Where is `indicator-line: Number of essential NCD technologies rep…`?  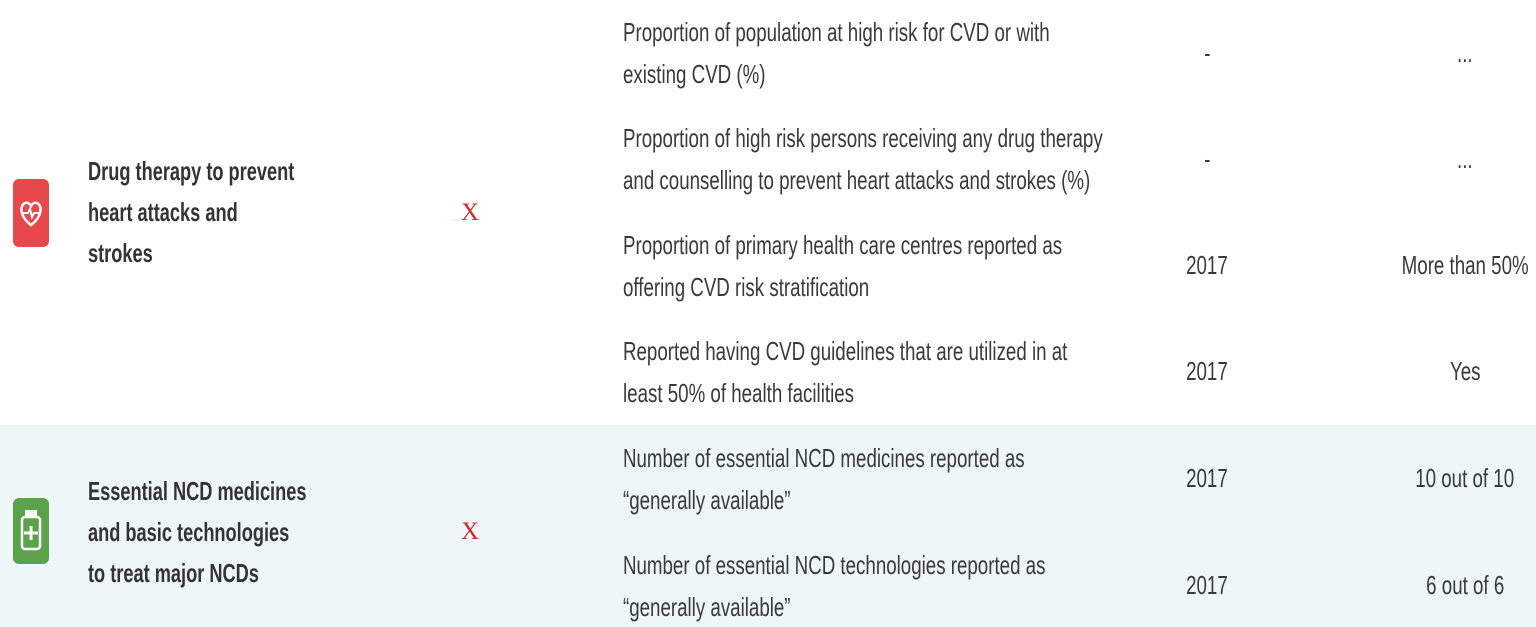
indicator-line: Number of essential NCD technologies rep… is located at coordinates (834, 564).